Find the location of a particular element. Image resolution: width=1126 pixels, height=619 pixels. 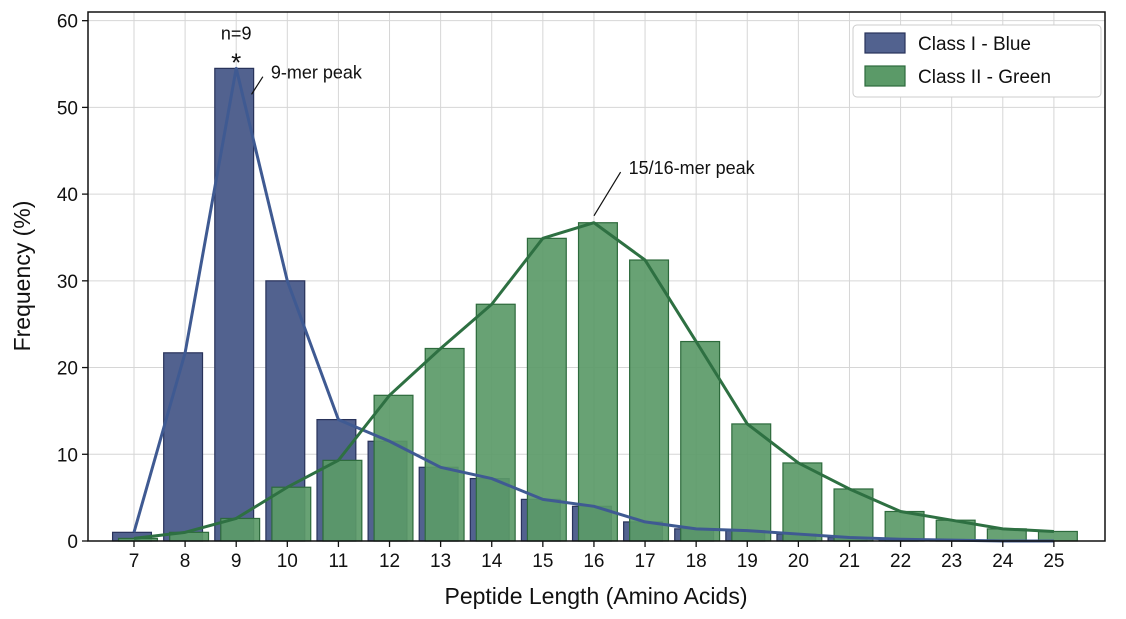

legend-swatch-class-i is located at coordinates (885, 43).